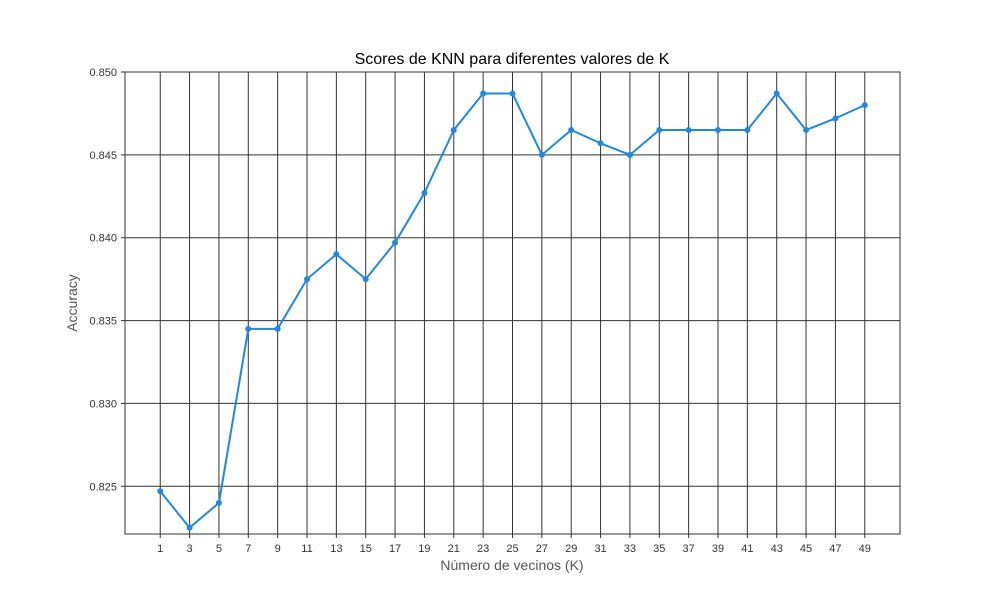 This screenshot has width=1000, height=600. What do you see at coordinates (747, 549) in the screenshot?
I see `x-tick-label: 41` at bounding box center [747, 549].